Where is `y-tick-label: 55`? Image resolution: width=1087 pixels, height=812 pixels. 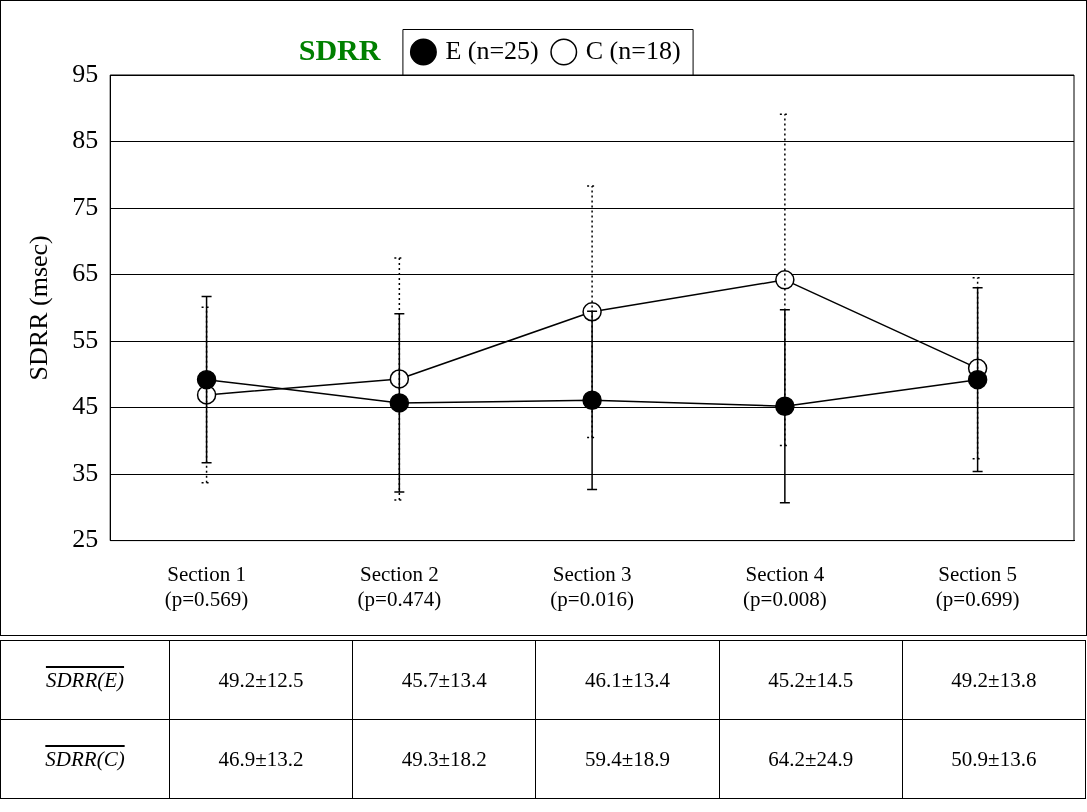 y-tick-label: 55 is located at coordinates (85, 339).